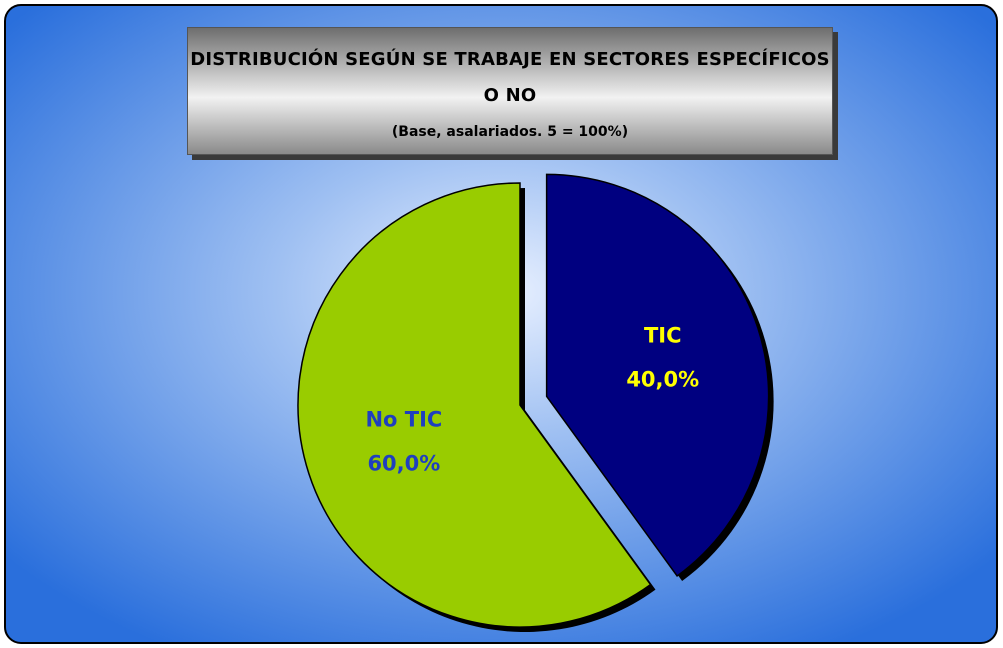 This screenshot has height=648, width=1003. I want to click on slice-value-label: 40,0%, so click(662, 380).